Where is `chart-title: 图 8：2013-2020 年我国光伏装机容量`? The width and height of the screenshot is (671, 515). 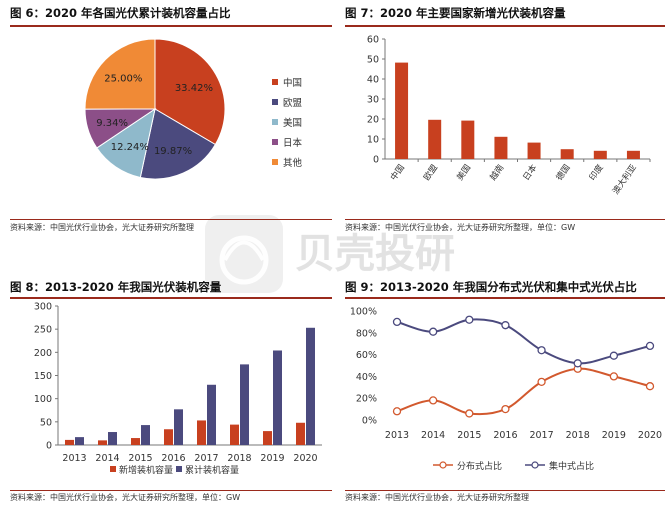 chart-title: 图 8：2013-2020 年我国光伏装机容量 is located at coordinates (116, 287).